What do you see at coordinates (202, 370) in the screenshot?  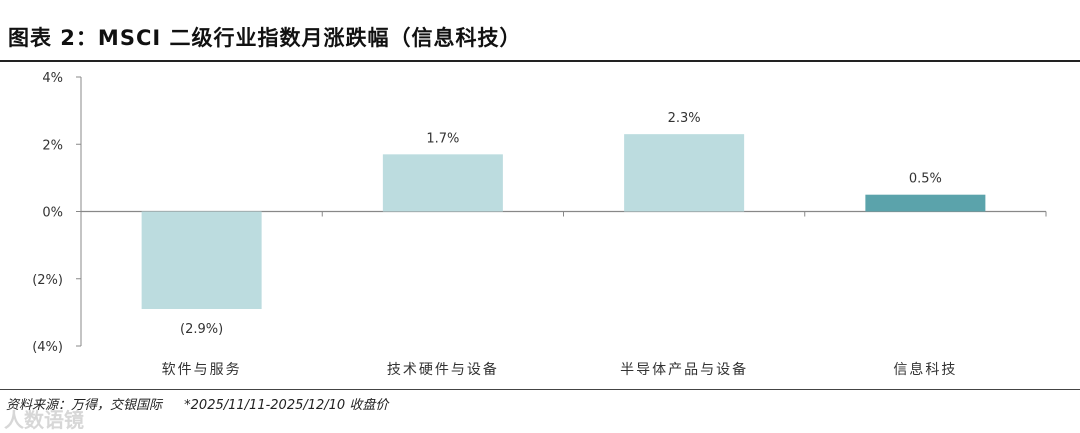 I see `category-label: 软件与服务` at bounding box center [202, 370].